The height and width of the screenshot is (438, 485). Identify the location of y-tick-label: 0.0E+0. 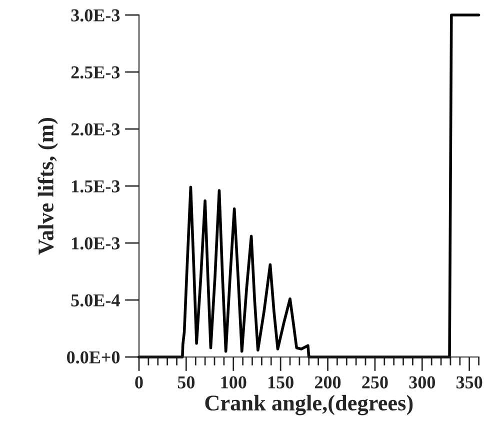
(93, 357).